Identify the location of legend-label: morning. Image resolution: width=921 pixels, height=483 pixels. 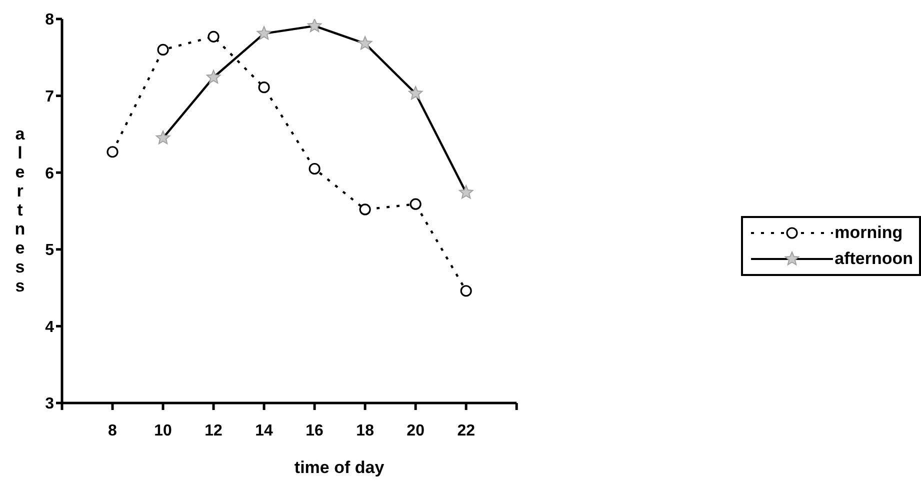
(868, 232).